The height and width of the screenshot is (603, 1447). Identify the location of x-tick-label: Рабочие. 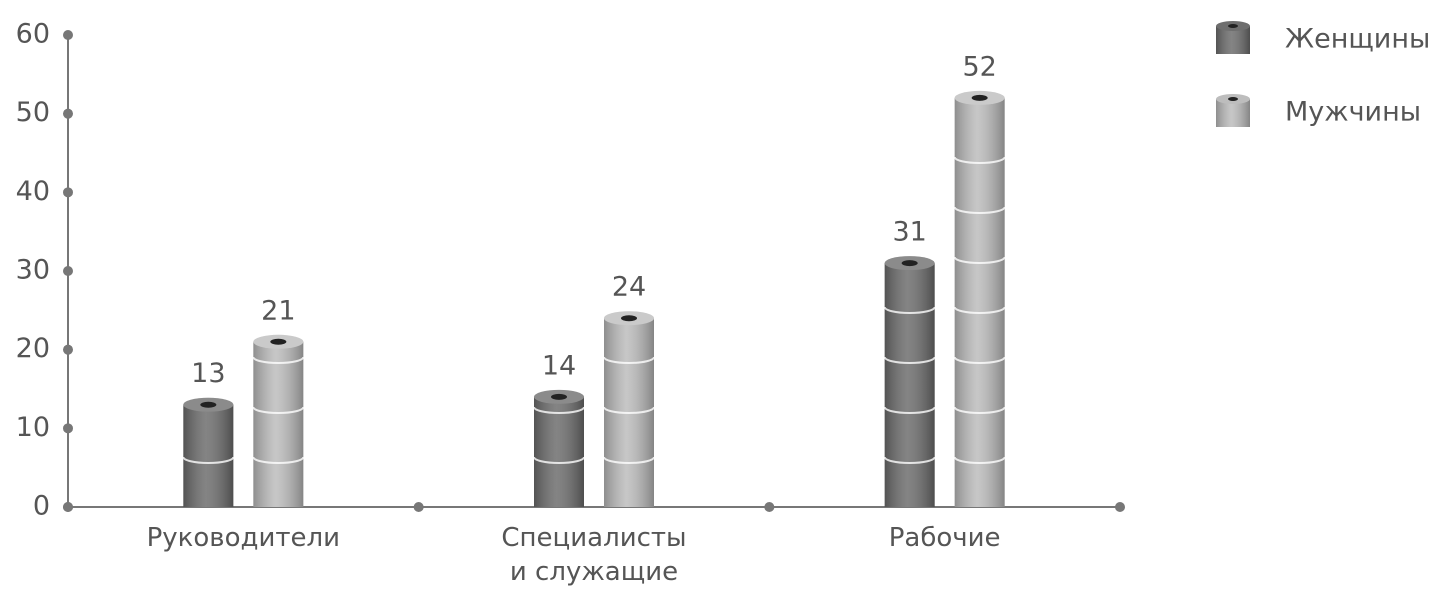
(944, 538).